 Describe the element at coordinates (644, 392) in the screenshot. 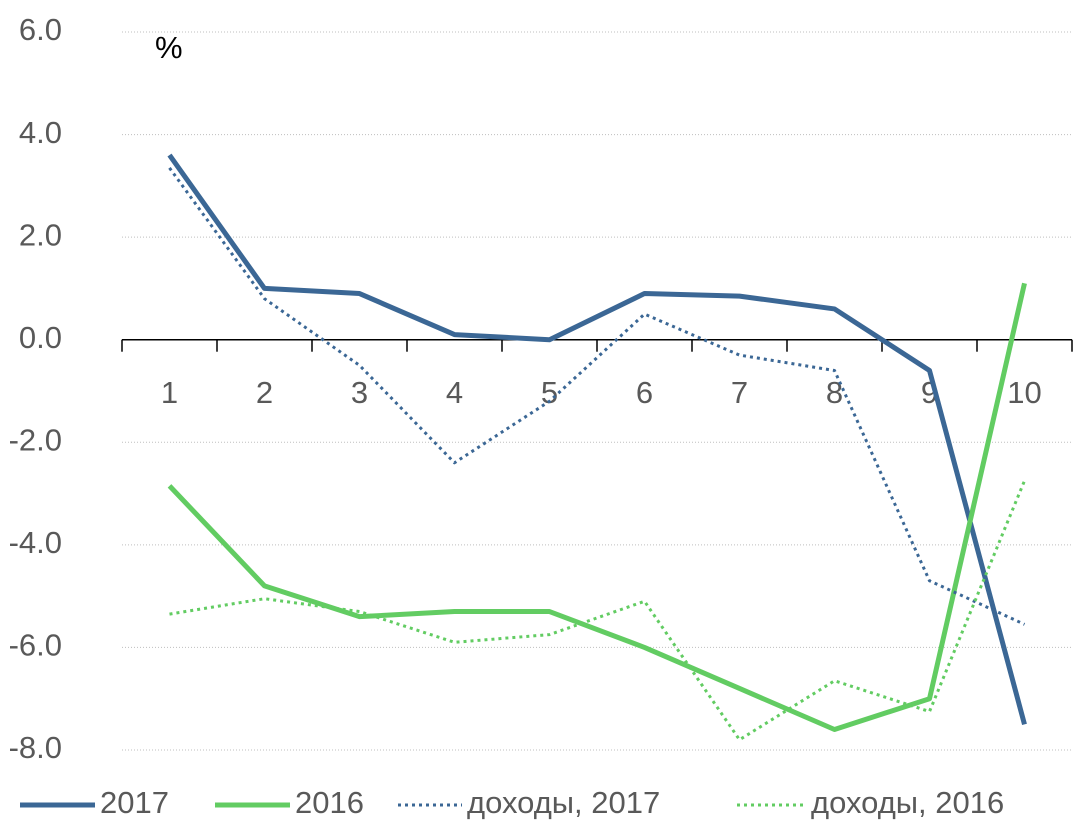

I see `x-tick-label: 6` at that location.